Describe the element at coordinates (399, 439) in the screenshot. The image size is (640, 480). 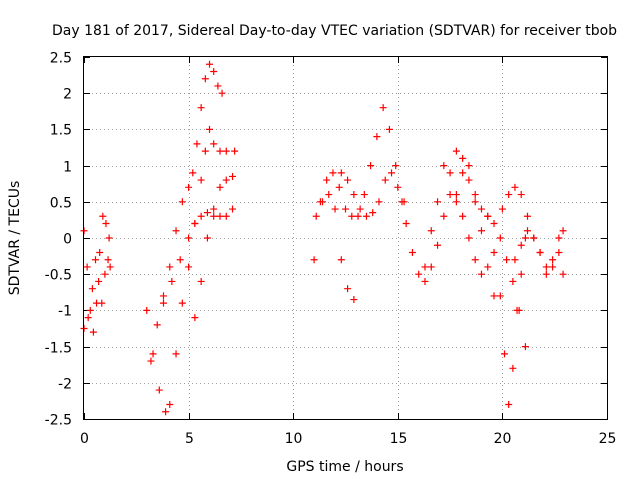
I see `x-tick-label: 15` at that location.